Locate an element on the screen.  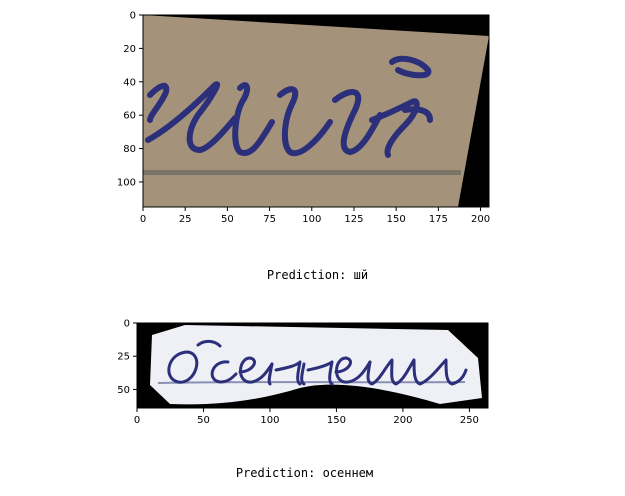
prediction-label-2: Prediction: is located at coordinates (275, 473).